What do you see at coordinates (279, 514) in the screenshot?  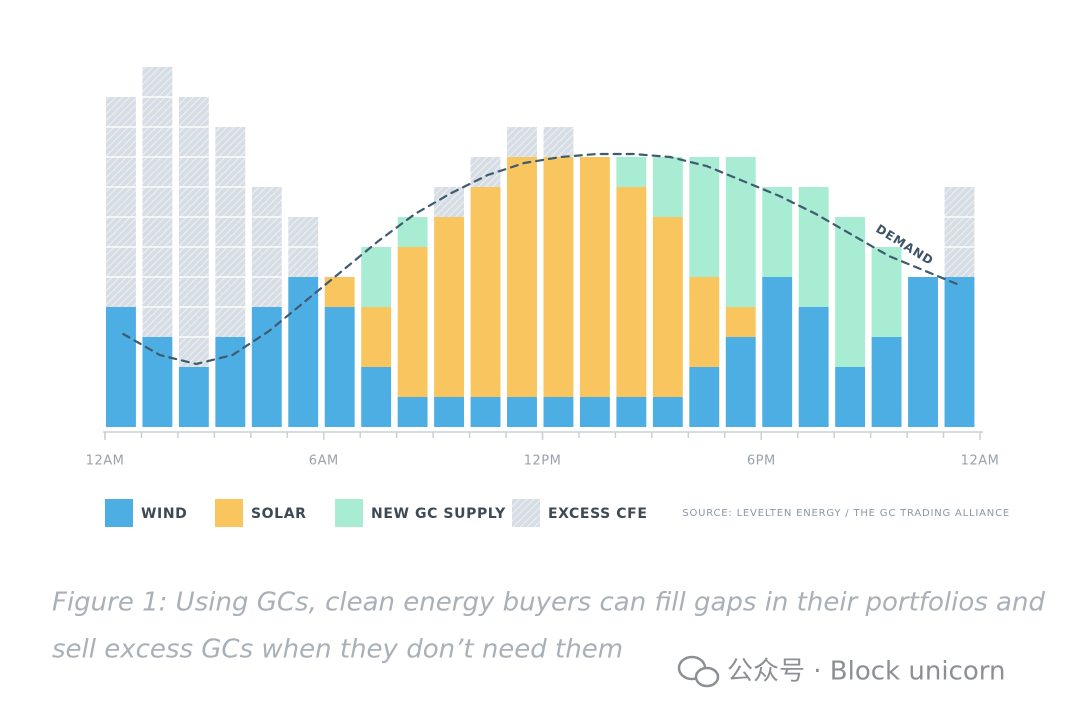 I see `legend-label: SOLAR` at bounding box center [279, 514].